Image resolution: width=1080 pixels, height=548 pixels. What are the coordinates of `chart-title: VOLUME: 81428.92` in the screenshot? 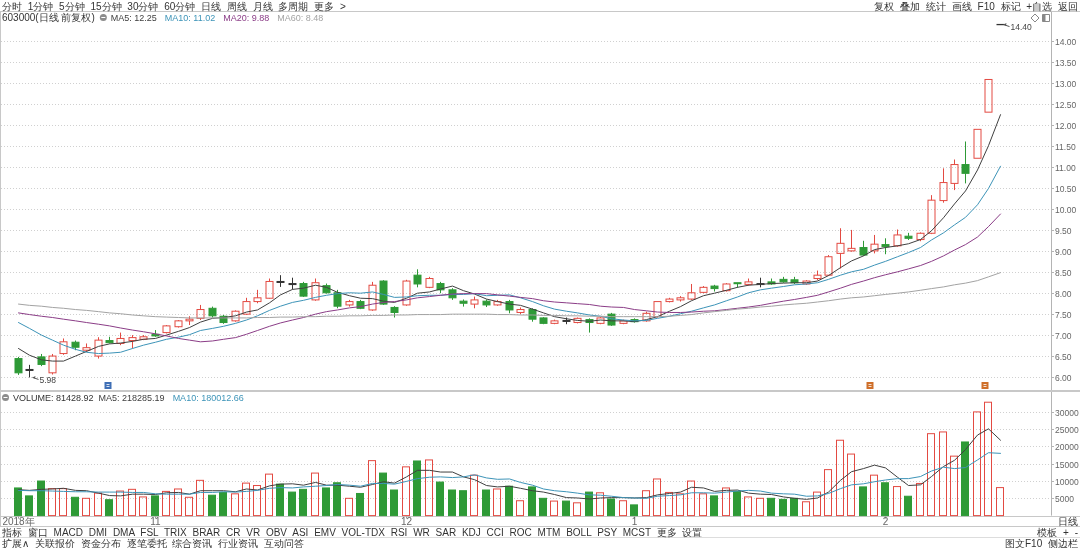 It's located at (53, 398).